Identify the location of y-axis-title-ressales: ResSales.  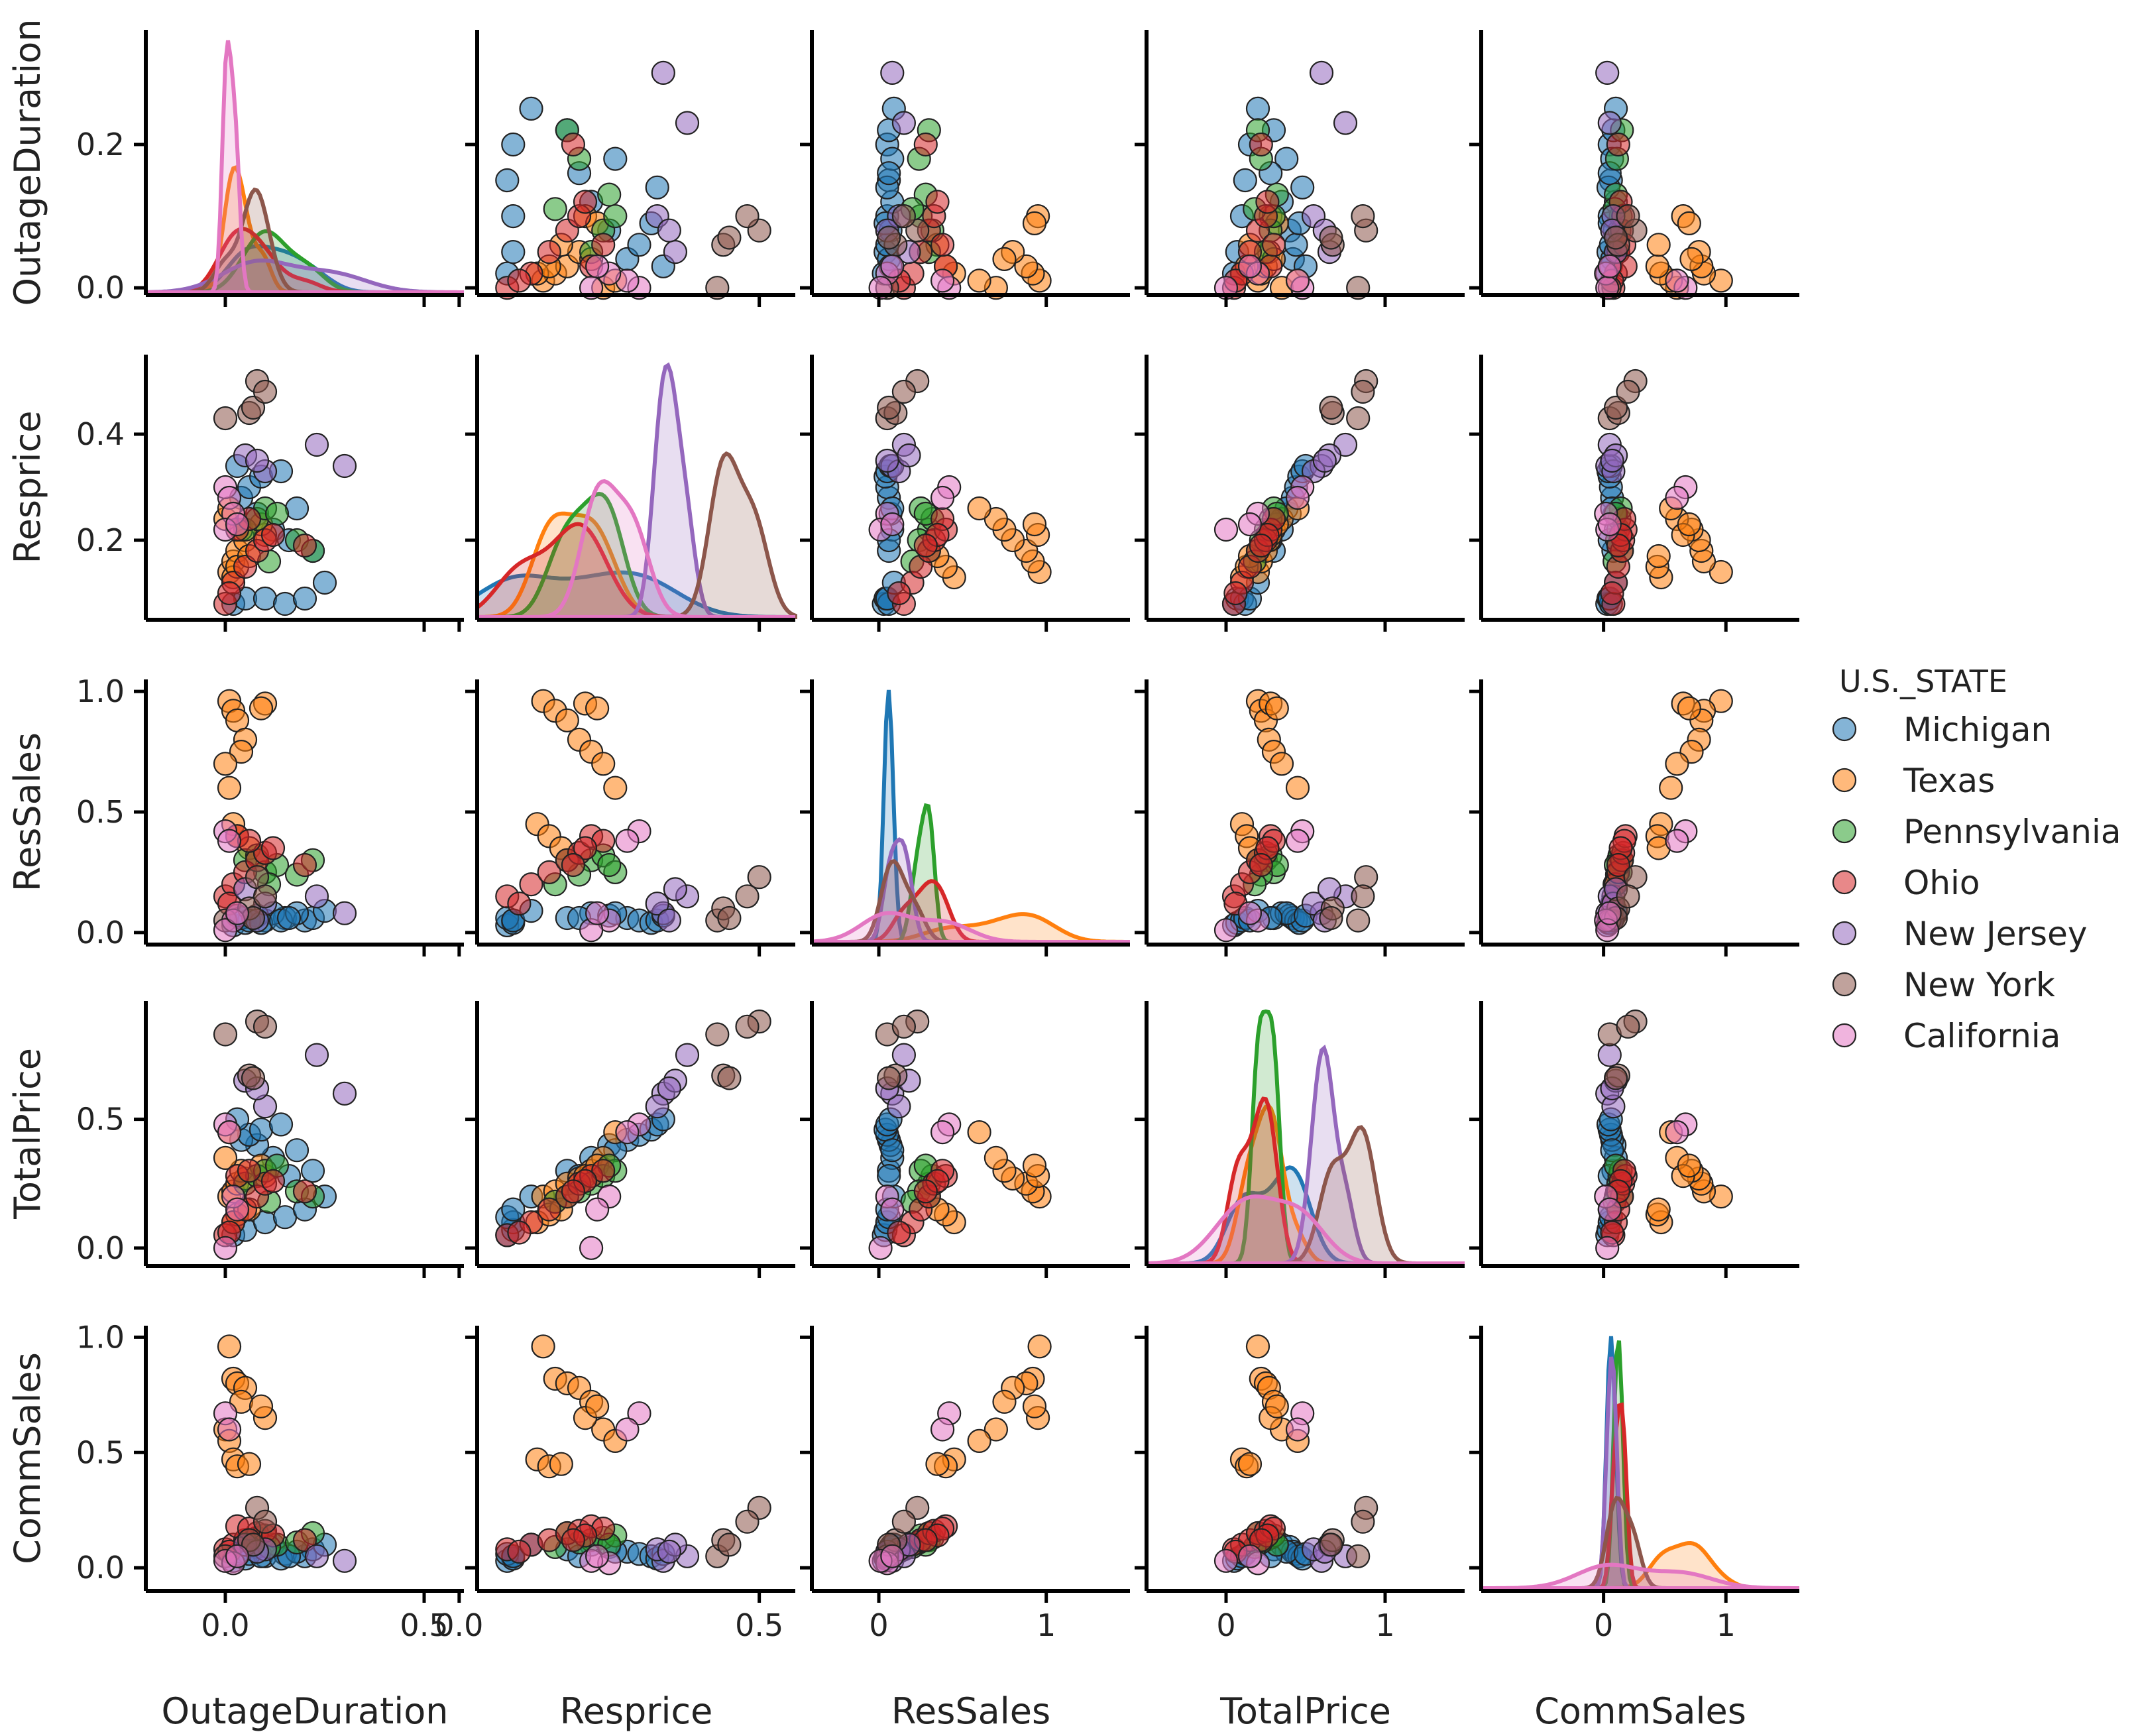
(27, 812).